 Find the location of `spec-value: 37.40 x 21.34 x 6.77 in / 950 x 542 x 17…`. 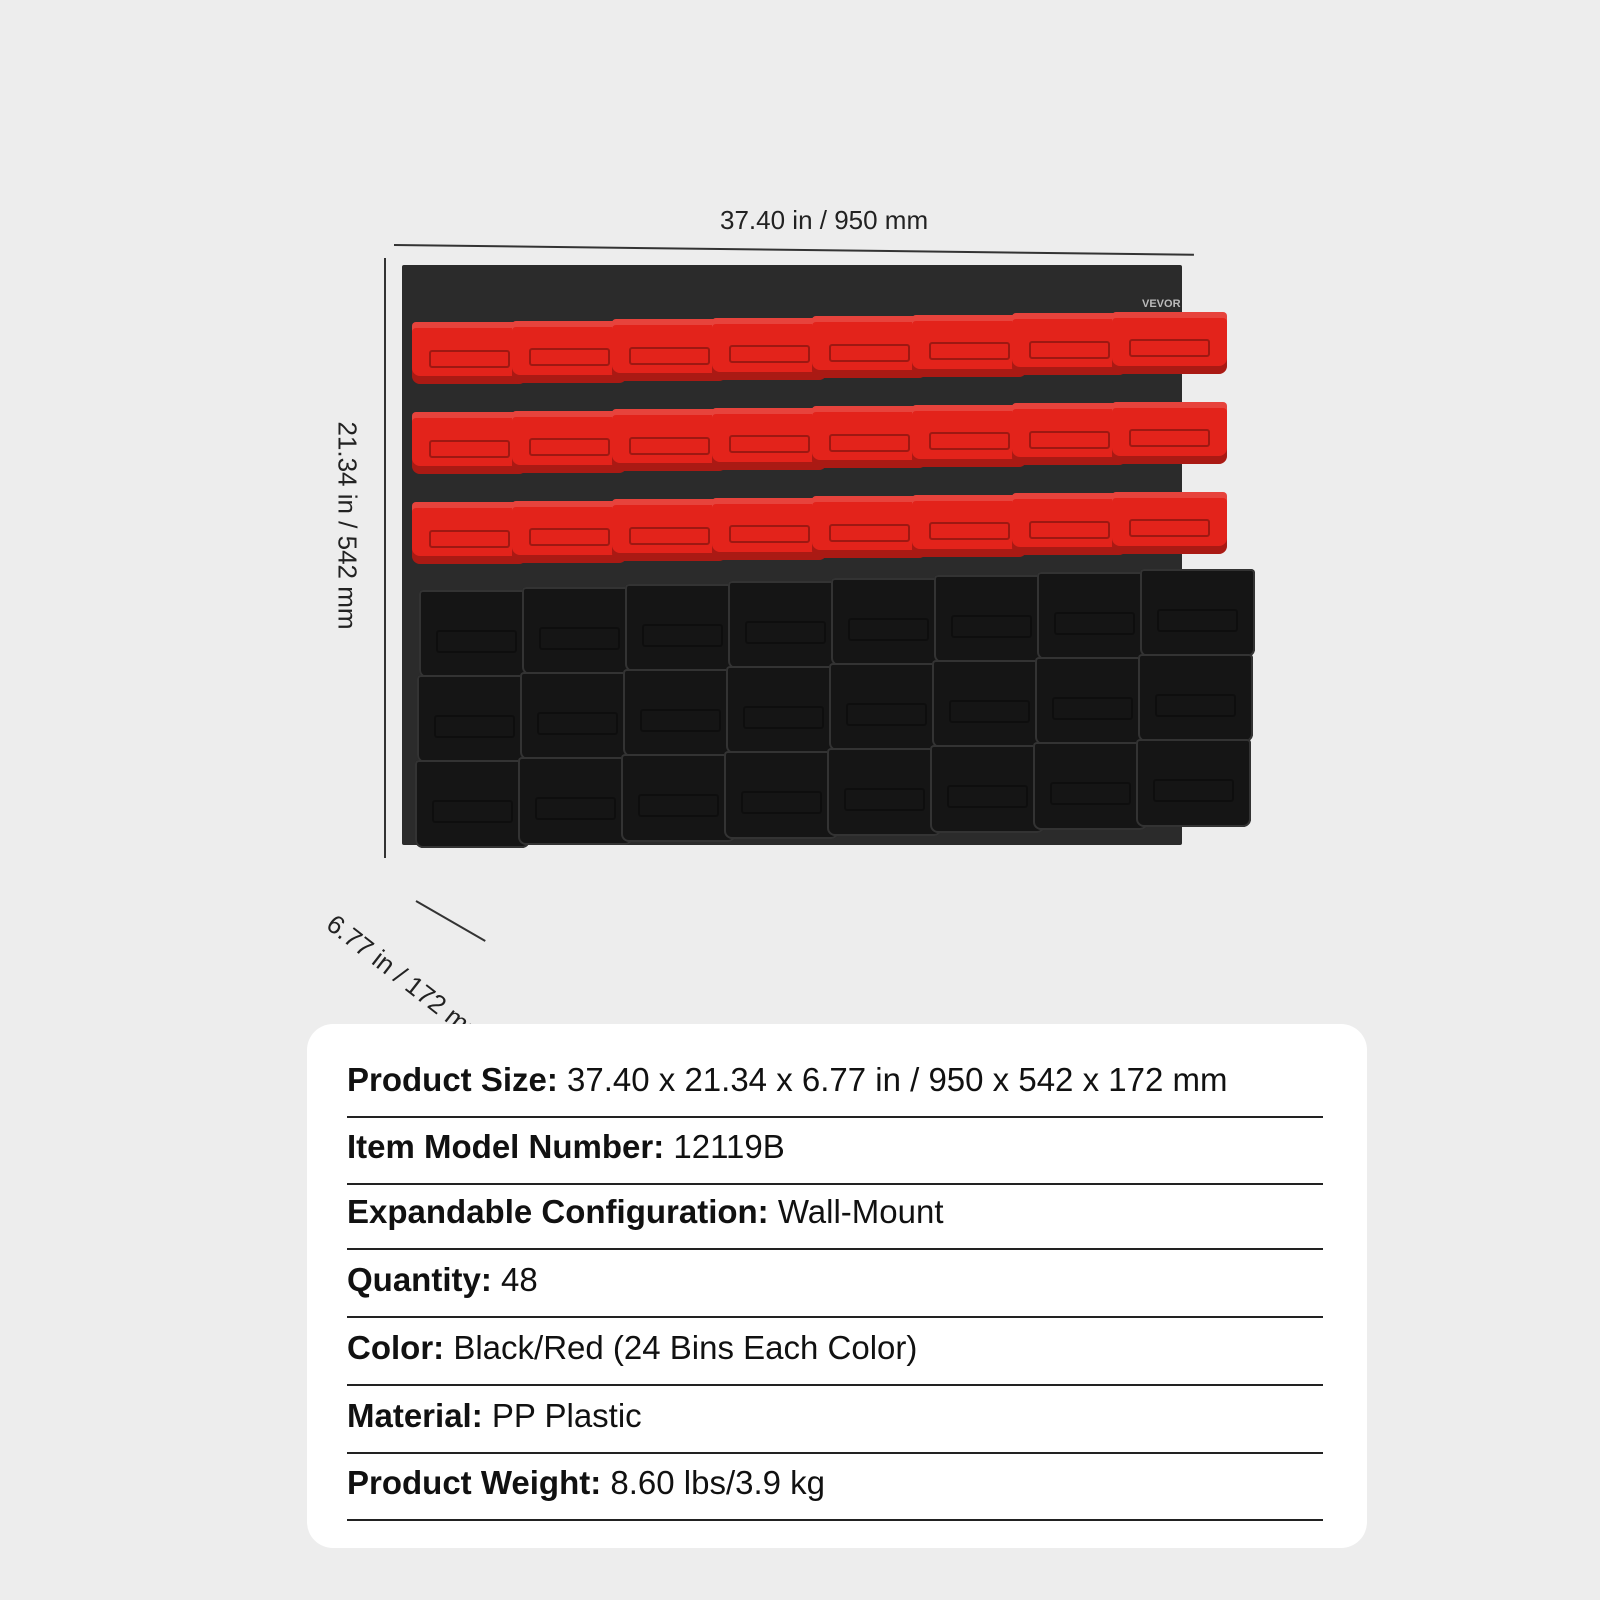

spec-value: 37.40 x 21.34 x 6.77 in / 950 x 542 x 17… is located at coordinates (897, 1079).